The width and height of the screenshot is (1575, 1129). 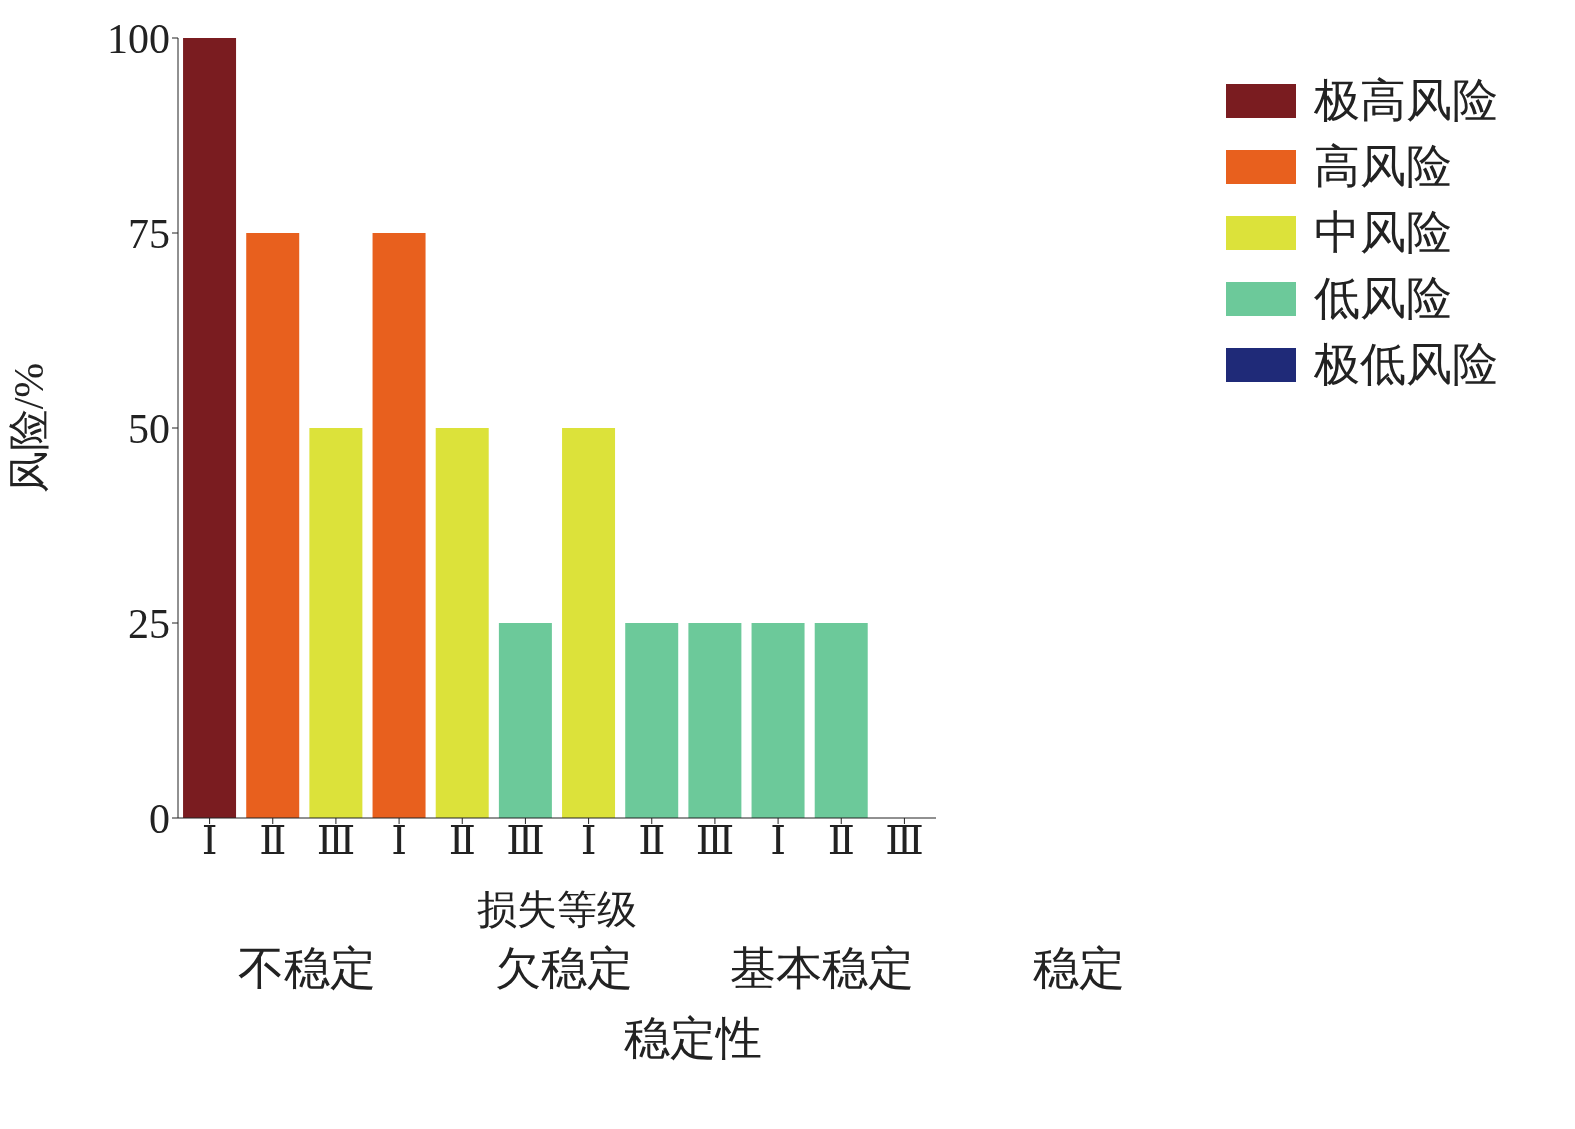 I want to click on text: 稳定性, so click(x=693, y=1039).